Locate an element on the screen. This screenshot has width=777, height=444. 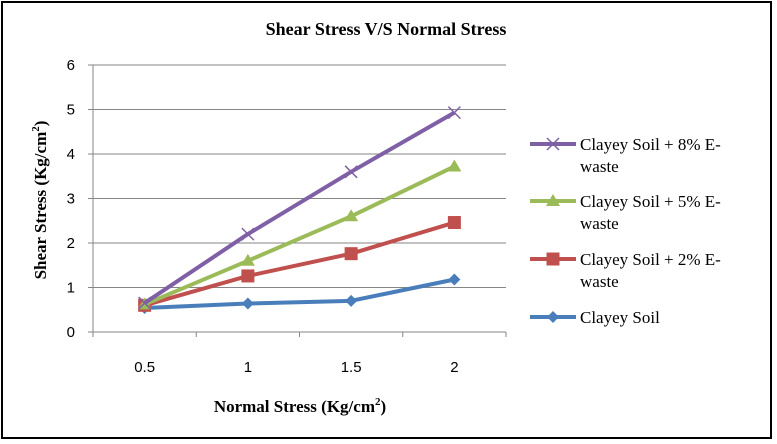
x-tick-label: 0.5 is located at coordinates (144, 367).